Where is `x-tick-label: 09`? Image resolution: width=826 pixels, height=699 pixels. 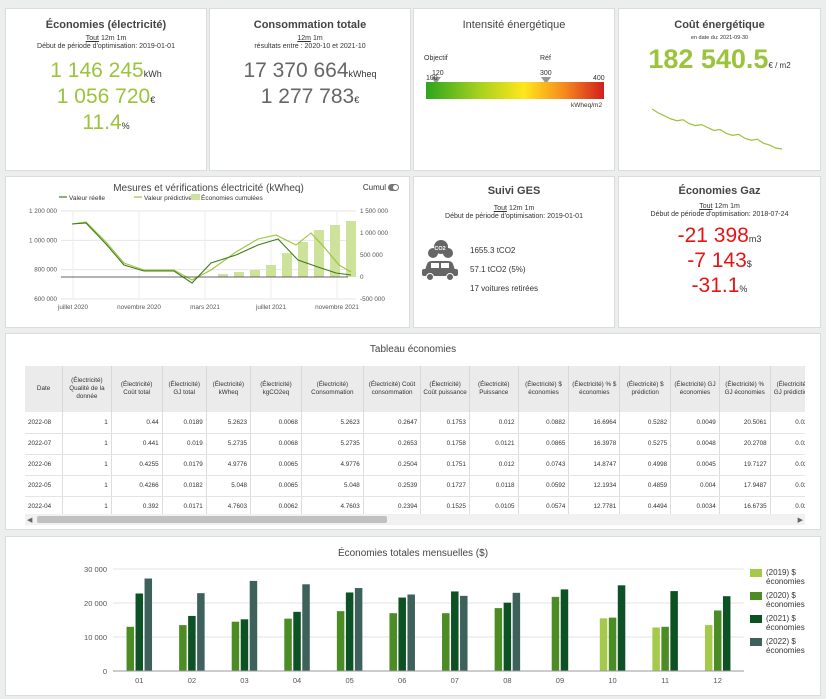 x-tick-label: 09 is located at coordinates (560, 680).